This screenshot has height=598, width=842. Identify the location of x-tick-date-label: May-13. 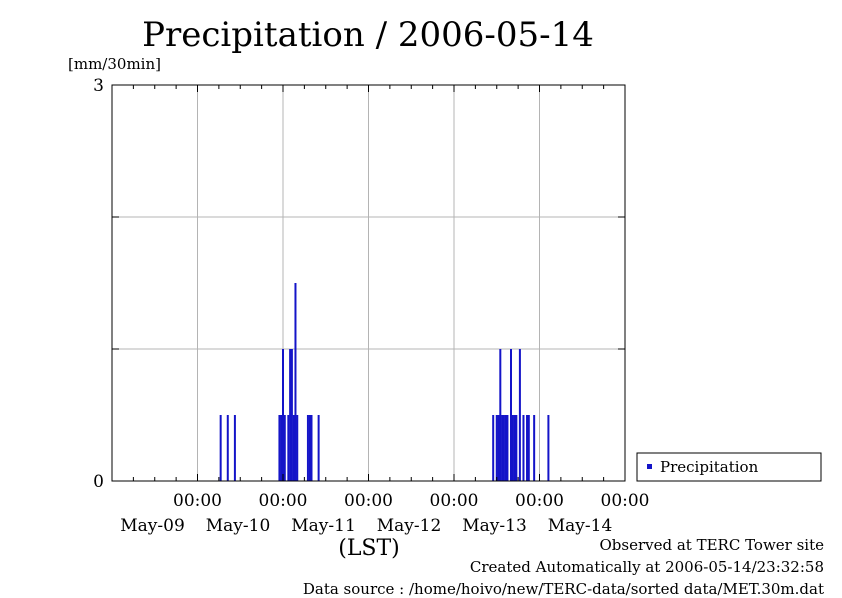
(494, 526).